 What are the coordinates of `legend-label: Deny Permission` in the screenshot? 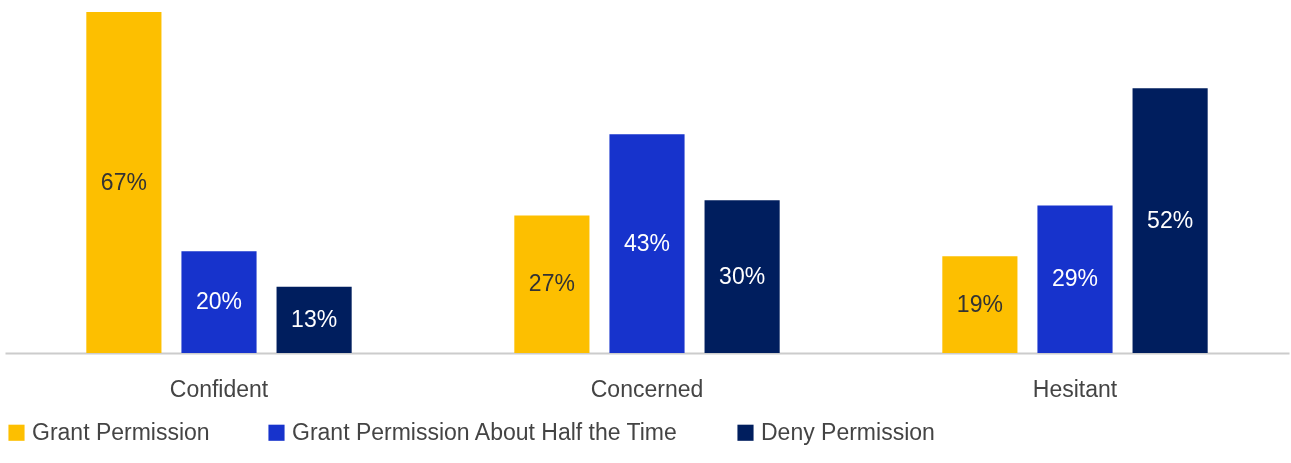 It's located at (848, 431).